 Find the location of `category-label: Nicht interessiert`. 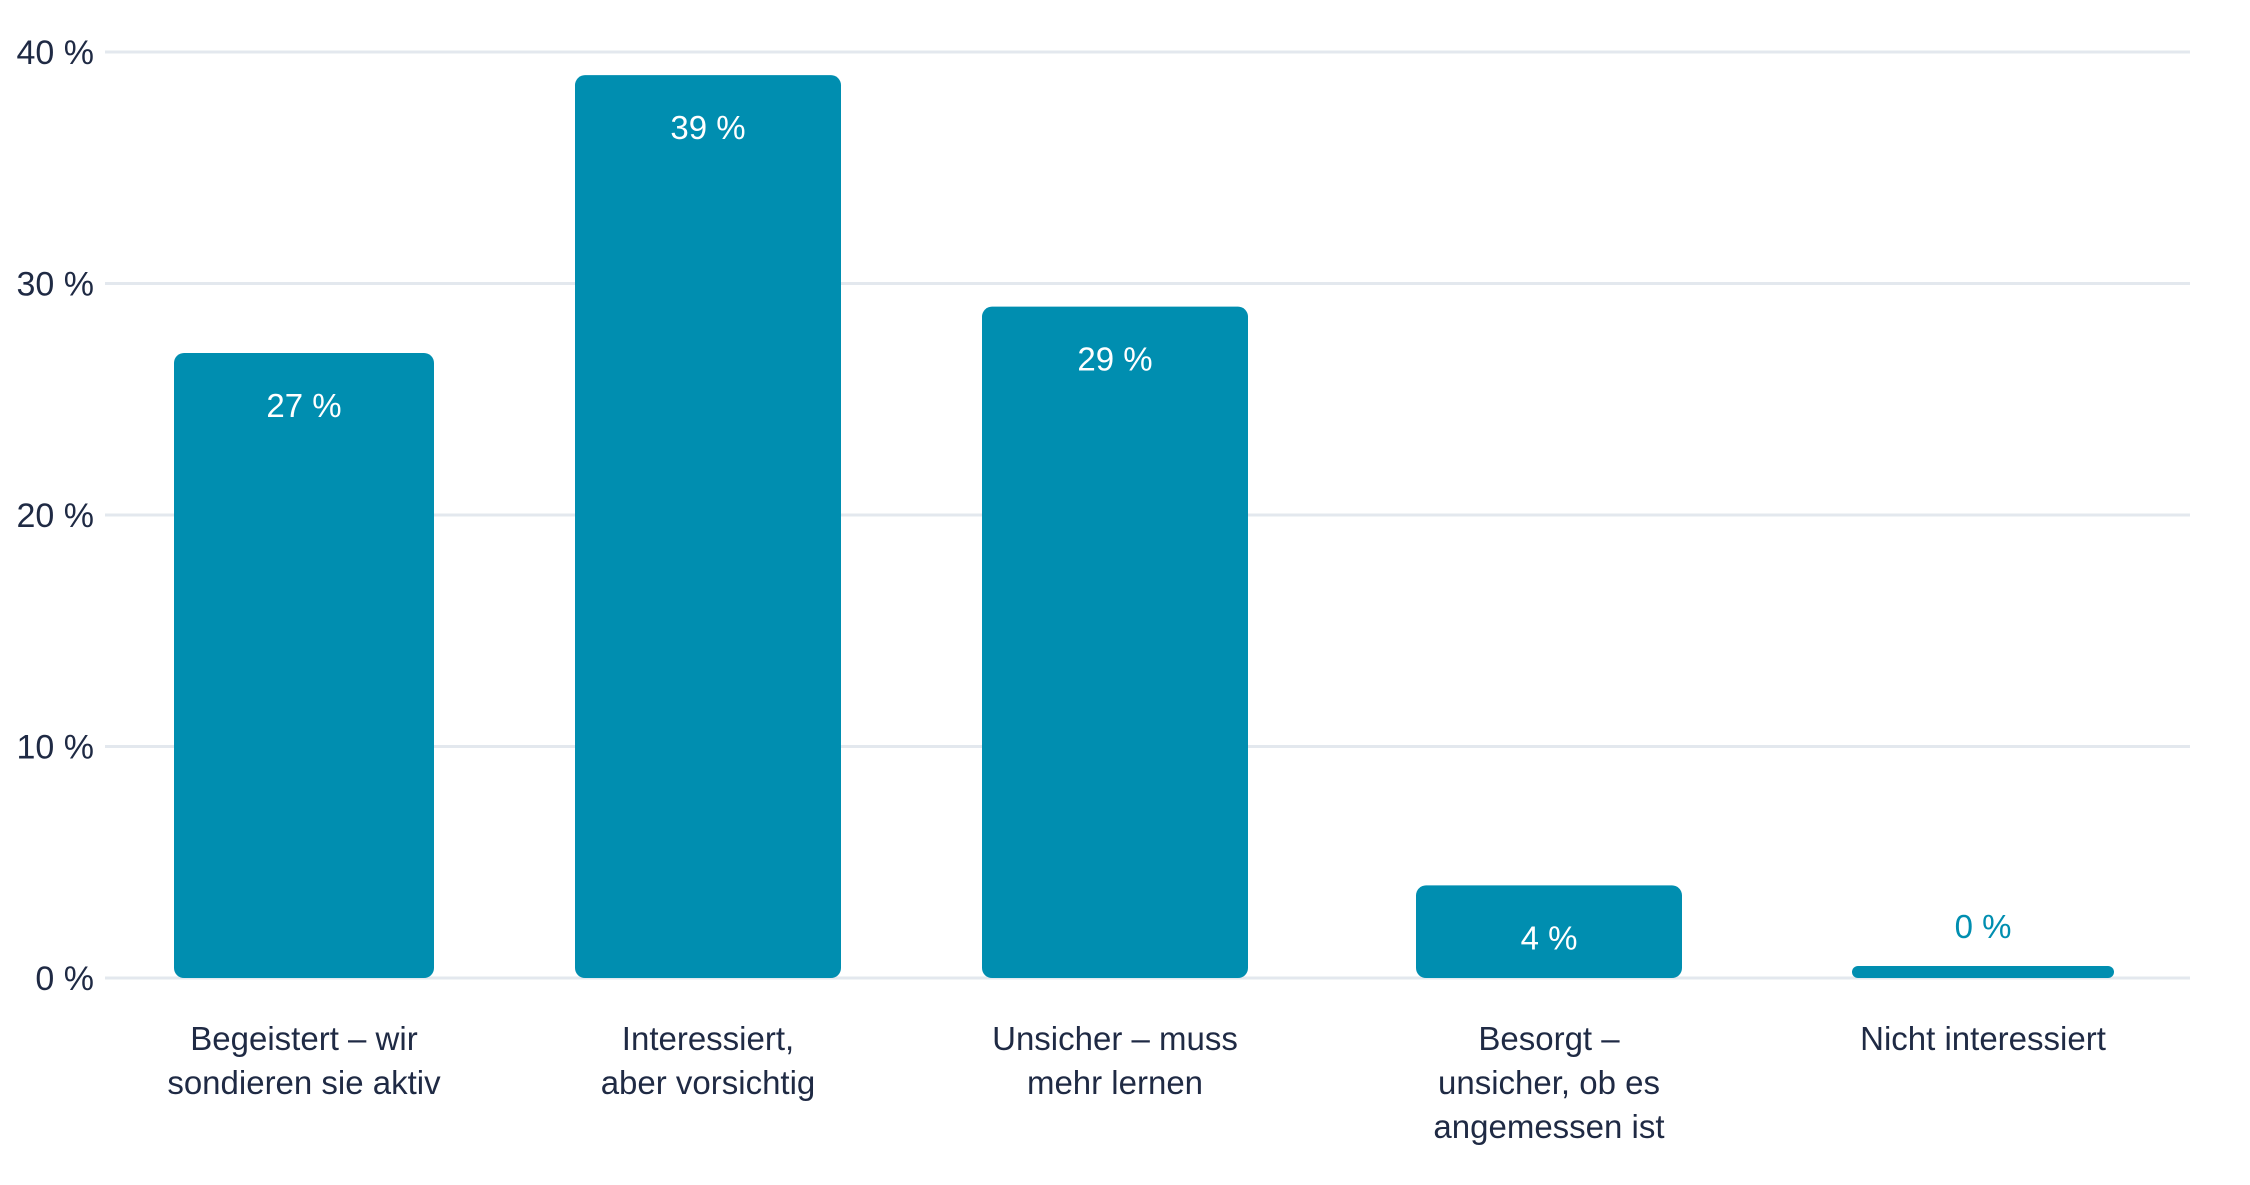

category-label: Nicht interessiert is located at coordinates (1983, 1038).